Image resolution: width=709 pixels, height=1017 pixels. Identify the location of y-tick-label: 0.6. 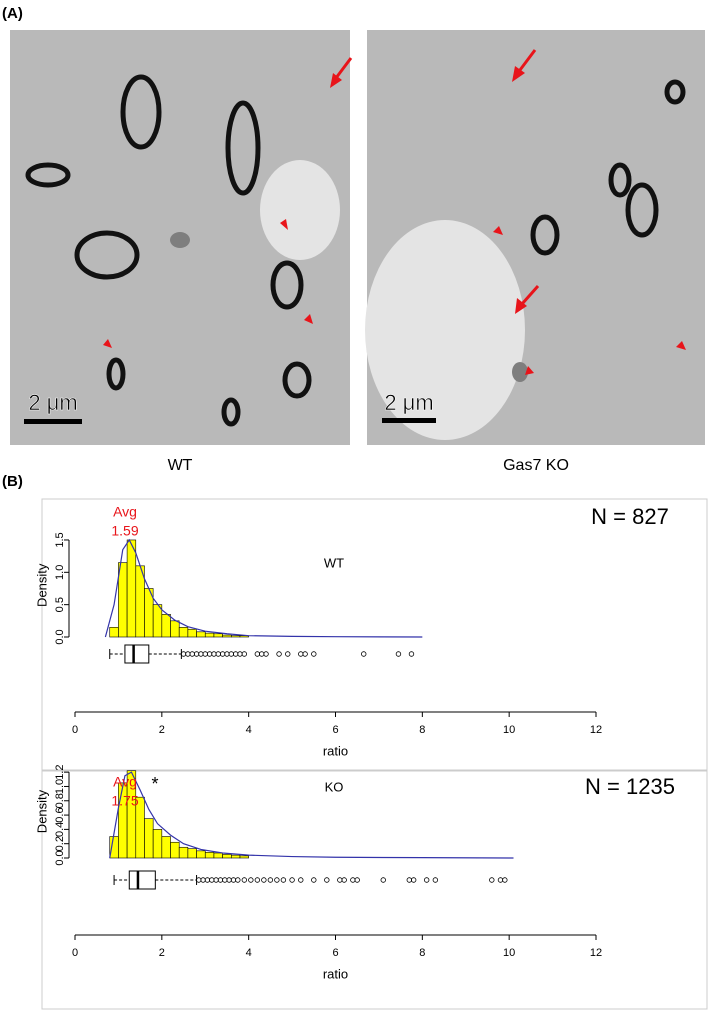
(60, 814).